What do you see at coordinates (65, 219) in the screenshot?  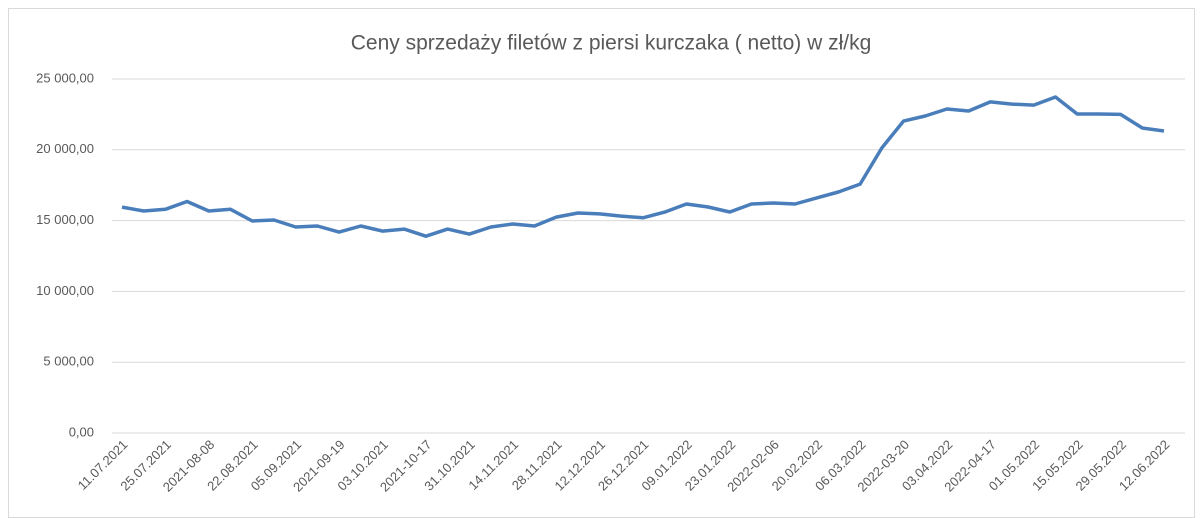 I see `y-tick-label: 15 000,00` at bounding box center [65, 219].